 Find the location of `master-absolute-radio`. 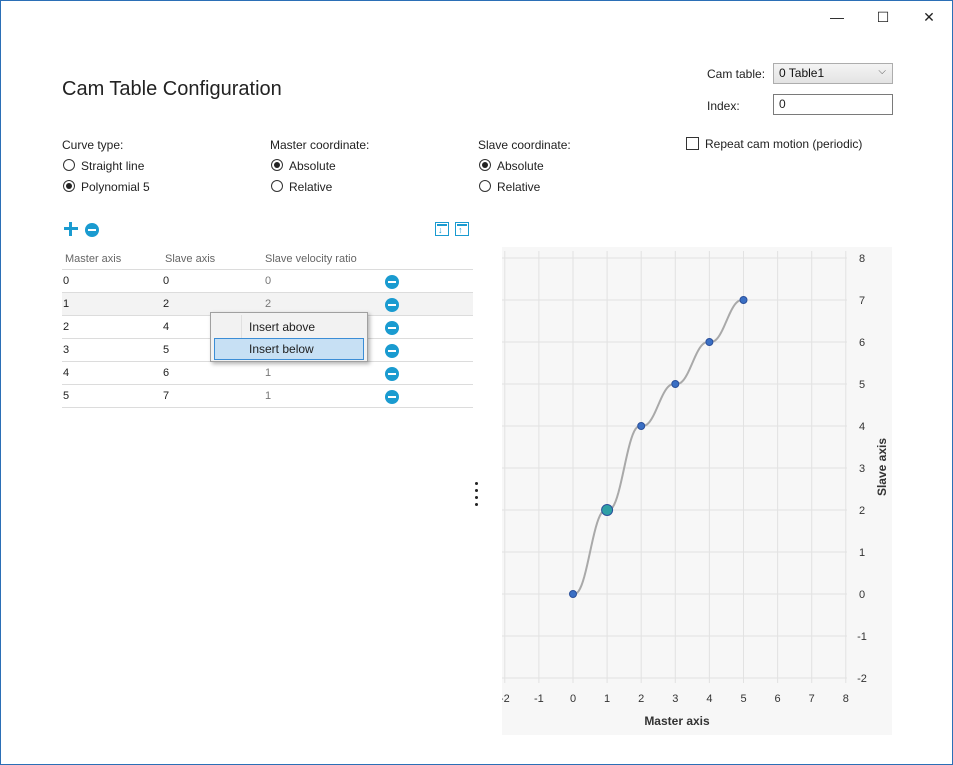

master-absolute-radio is located at coordinates (277, 165).